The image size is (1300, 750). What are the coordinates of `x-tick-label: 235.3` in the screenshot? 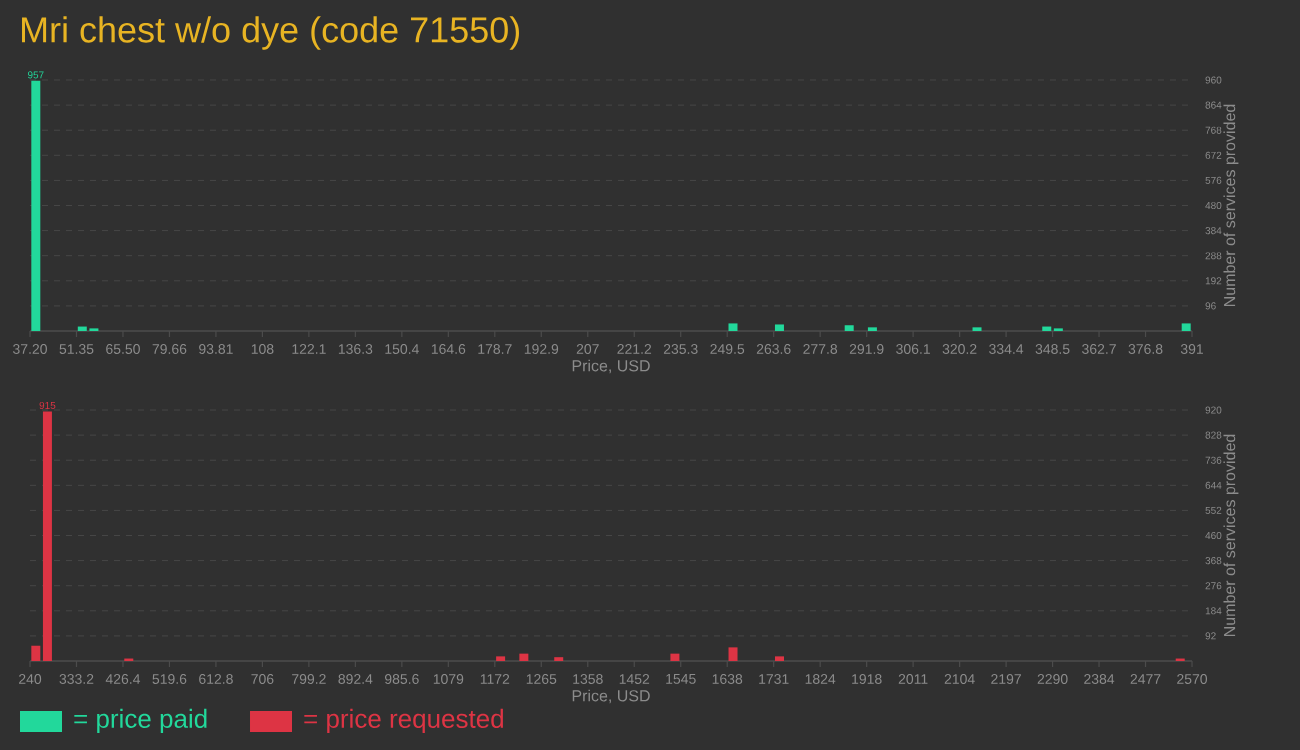 It's located at (680, 349).